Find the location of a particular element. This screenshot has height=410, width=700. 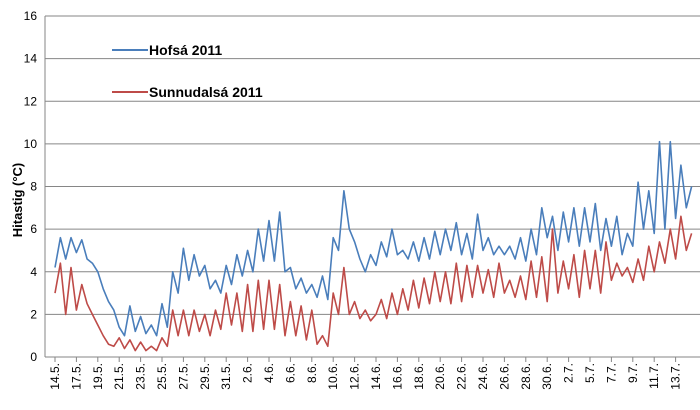

x-tick-label: 25.5. is located at coordinates (162, 376).